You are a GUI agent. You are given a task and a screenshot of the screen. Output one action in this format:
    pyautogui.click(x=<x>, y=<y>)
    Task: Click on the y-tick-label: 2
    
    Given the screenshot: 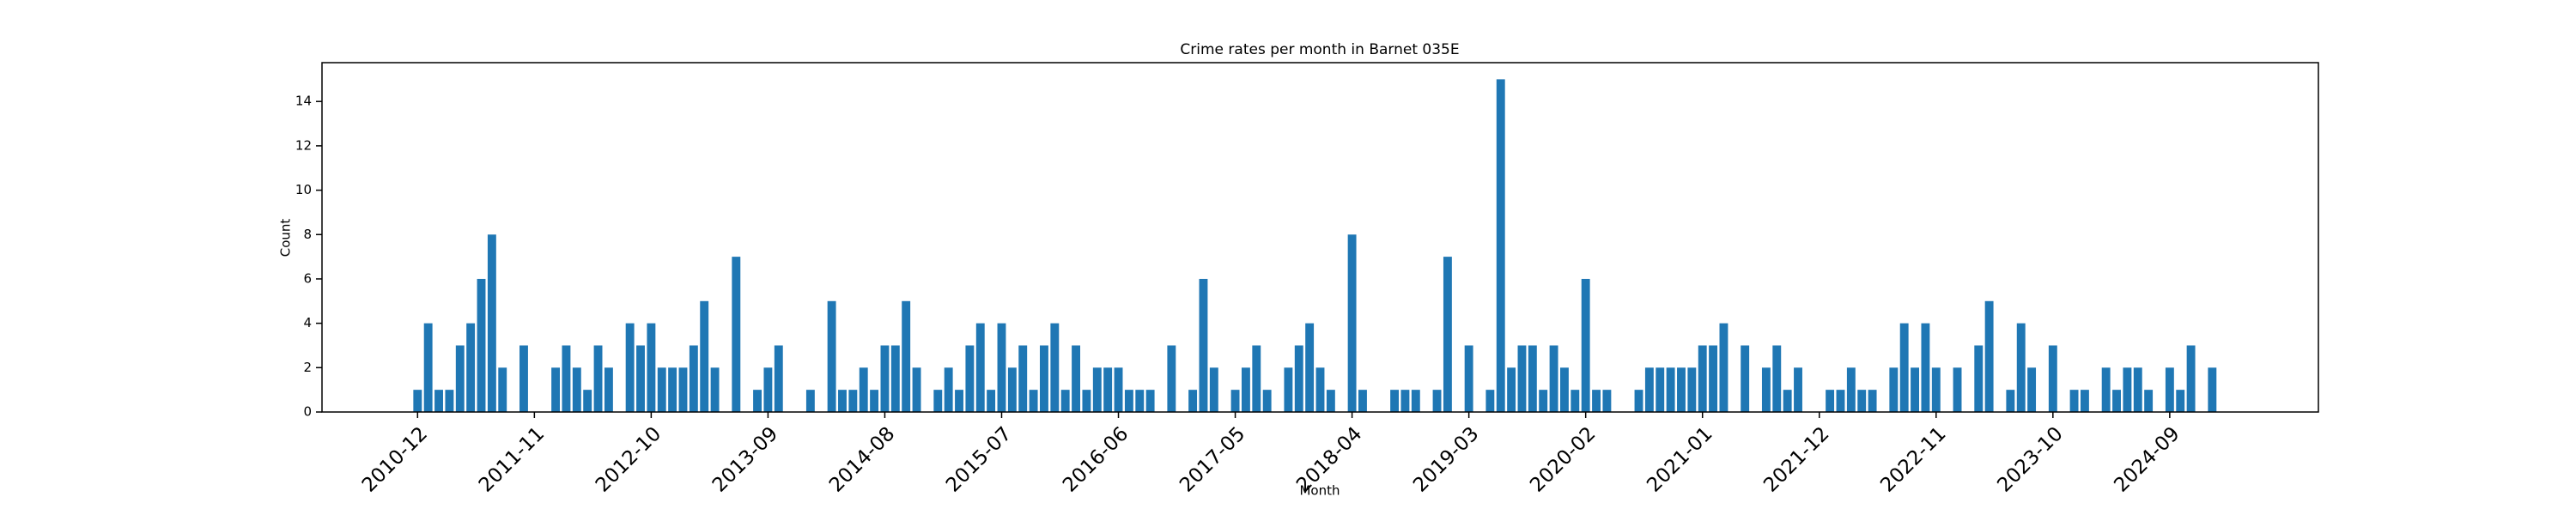 What is the action you would take?
    pyautogui.click(x=307, y=367)
    